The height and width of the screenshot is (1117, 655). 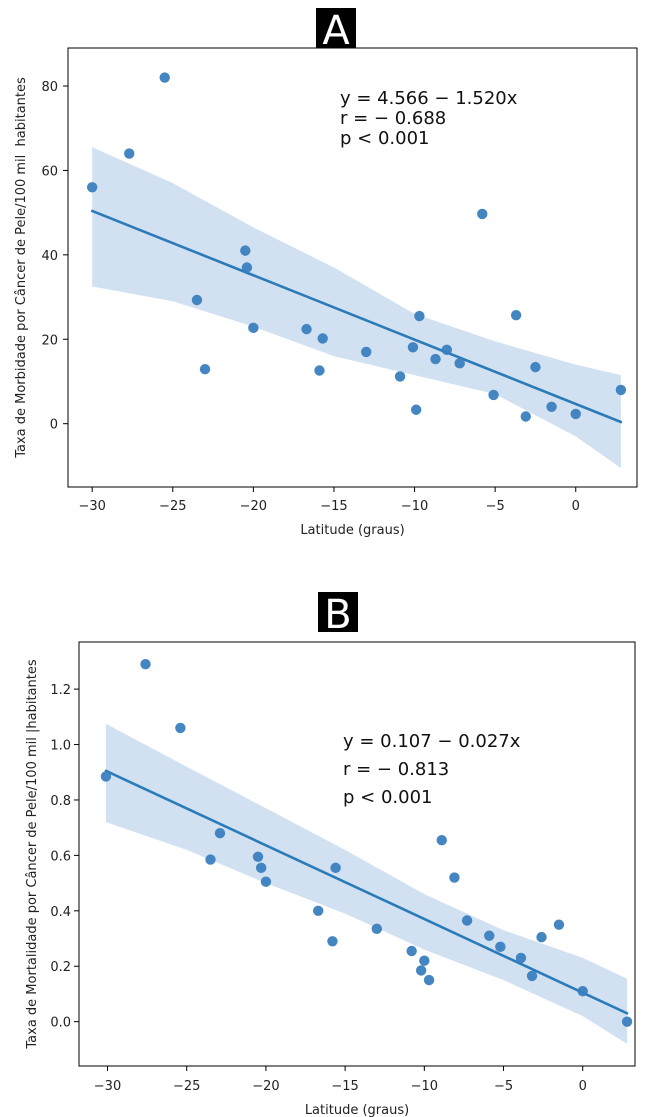 I want to click on panel-label: A, so click(x=336, y=31).